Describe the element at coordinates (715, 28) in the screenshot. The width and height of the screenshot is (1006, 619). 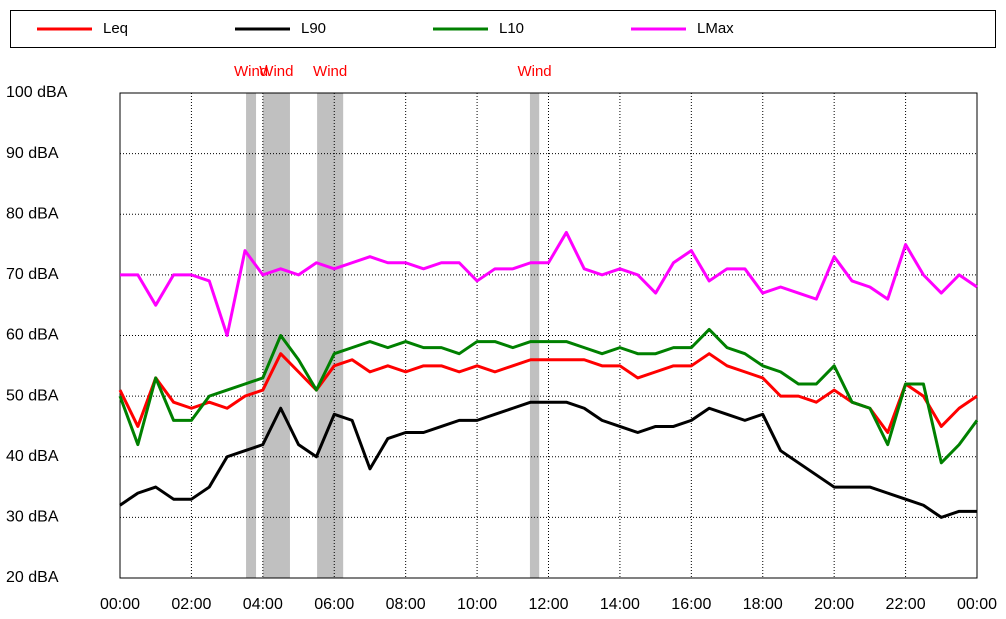
I see `legend-label: LMax` at that location.